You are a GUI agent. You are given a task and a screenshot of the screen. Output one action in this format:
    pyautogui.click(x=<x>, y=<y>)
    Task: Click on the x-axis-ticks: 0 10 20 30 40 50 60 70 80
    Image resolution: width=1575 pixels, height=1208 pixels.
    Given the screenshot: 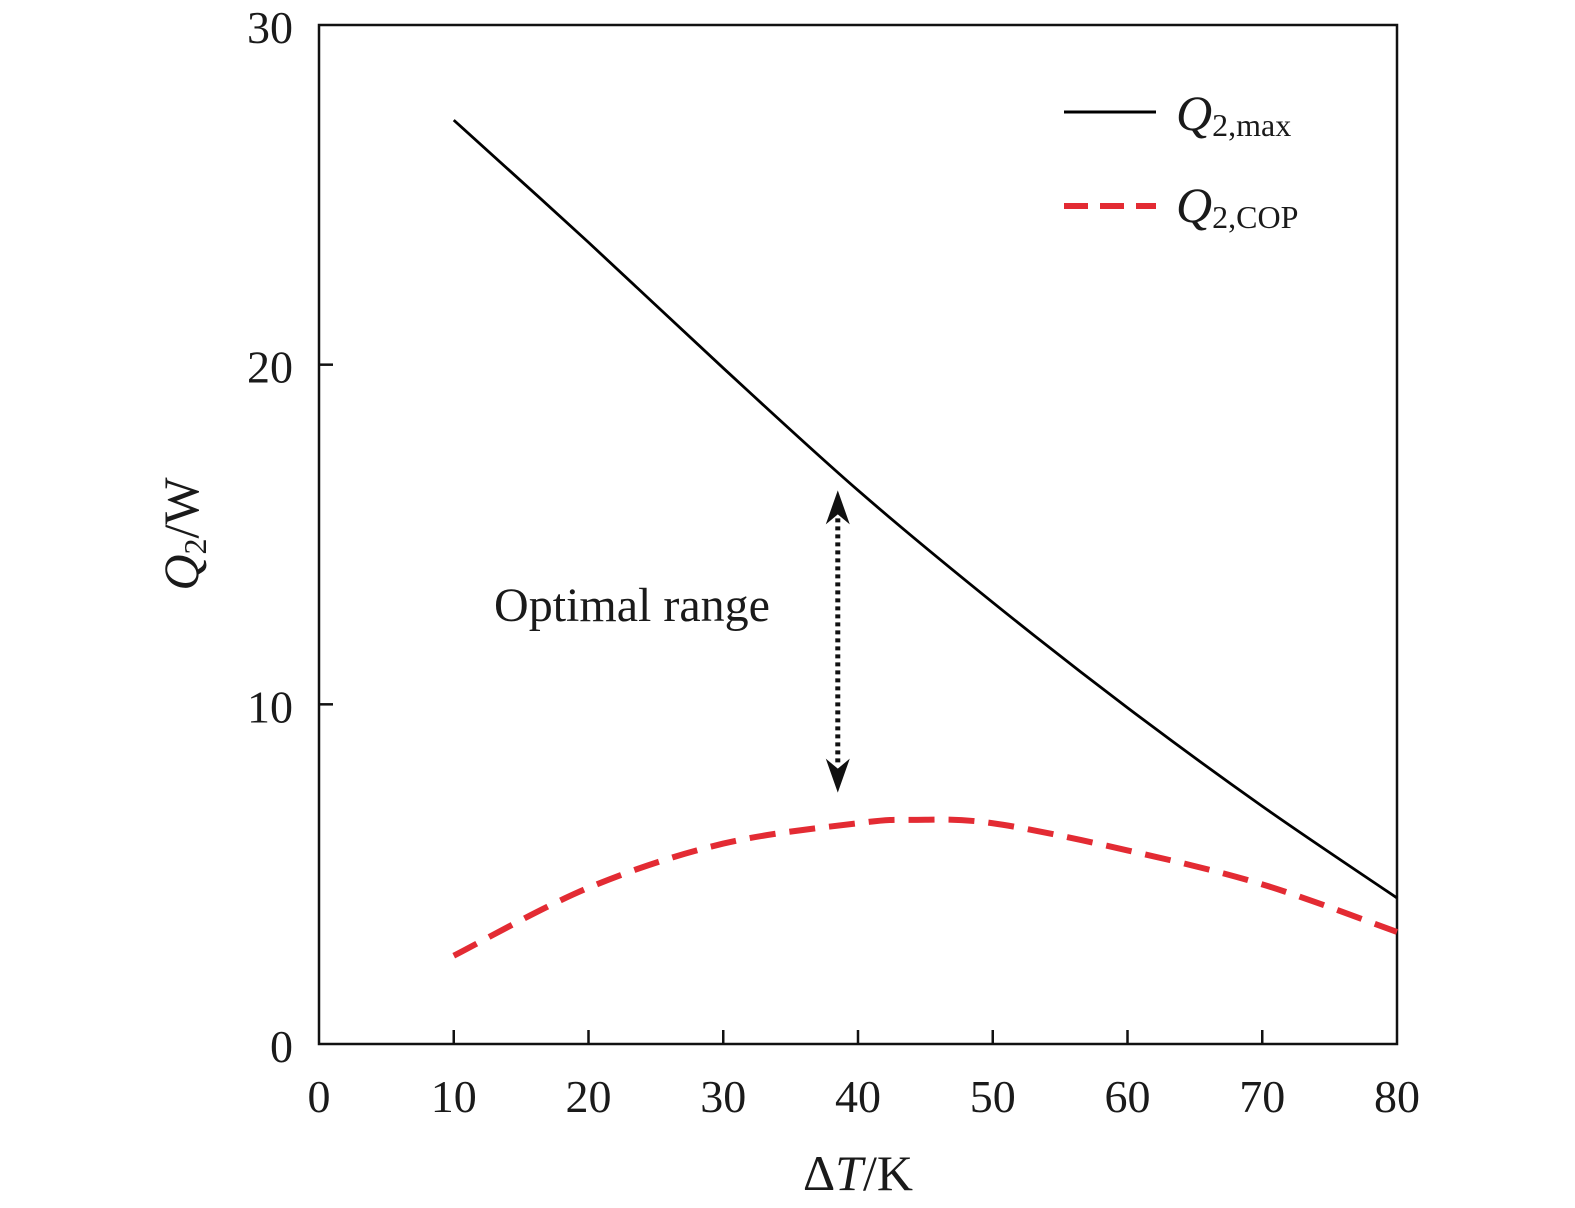 What is the action you would take?
    pyautogui.click(x=864, y=1076)
    